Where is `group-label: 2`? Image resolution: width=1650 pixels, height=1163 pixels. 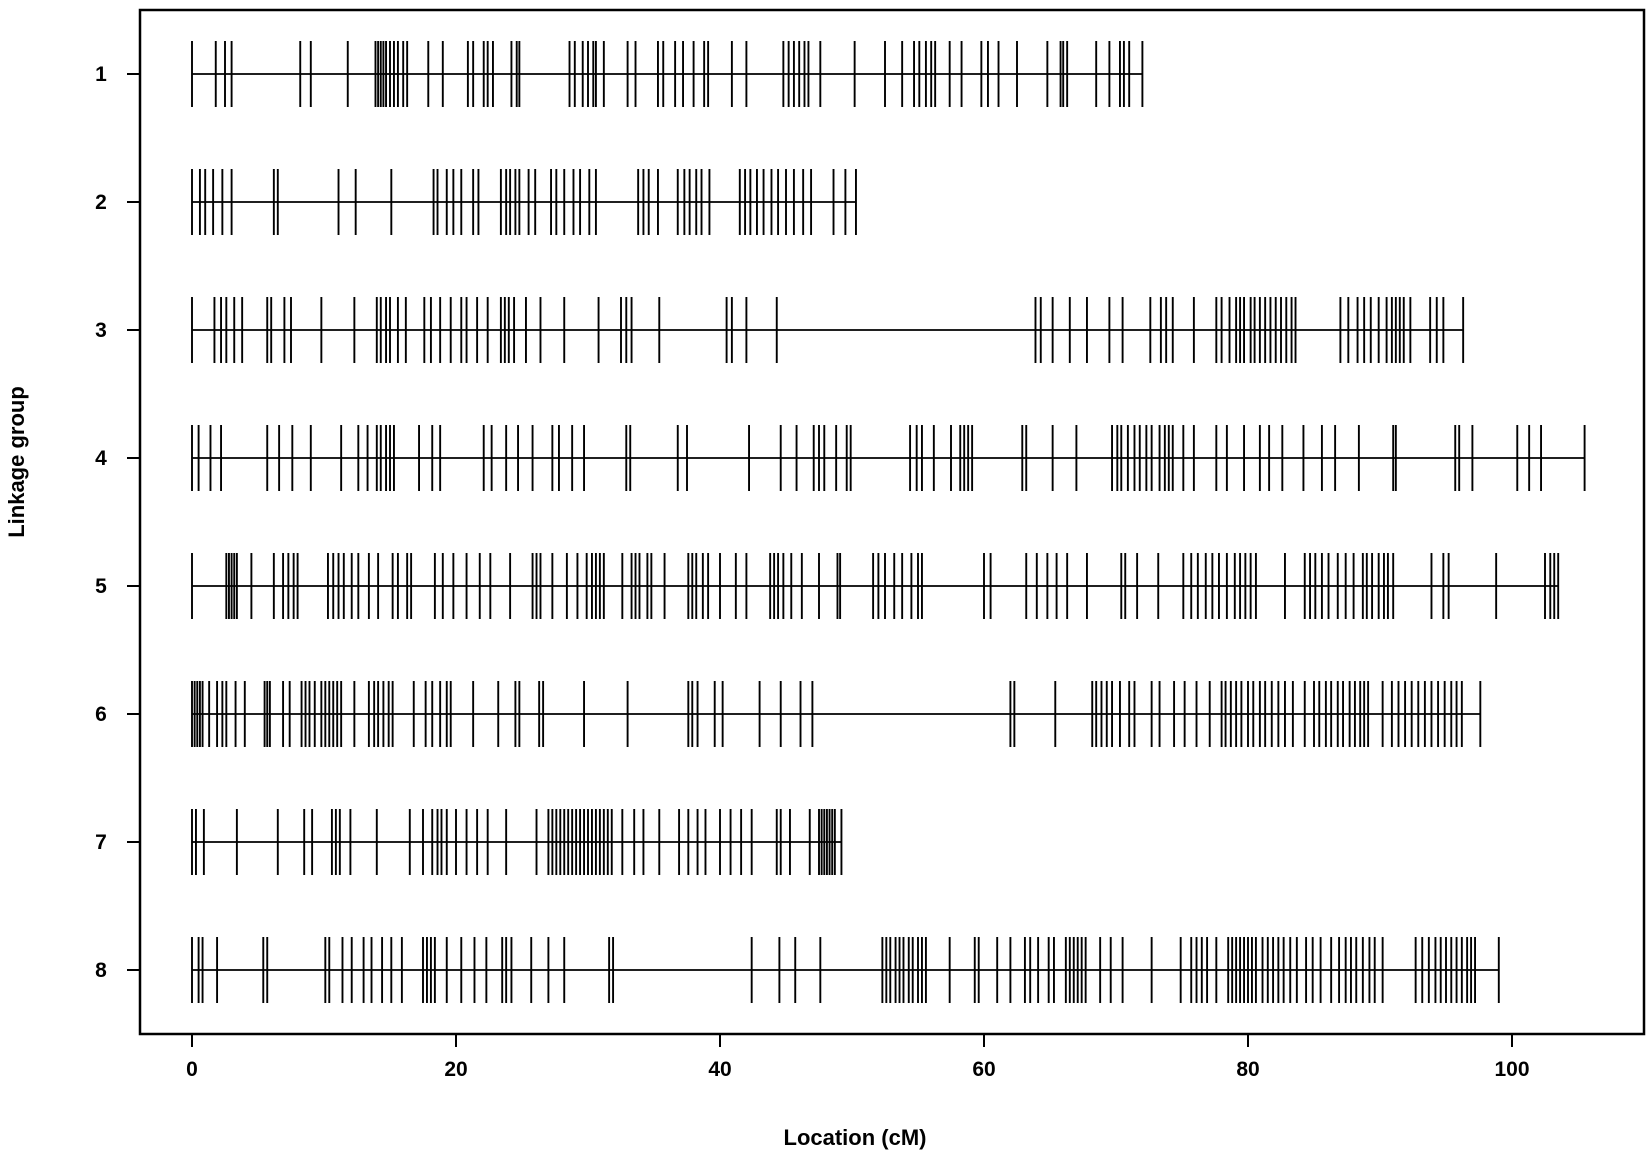
group-label: 2 is located at coordinates (101, 202).